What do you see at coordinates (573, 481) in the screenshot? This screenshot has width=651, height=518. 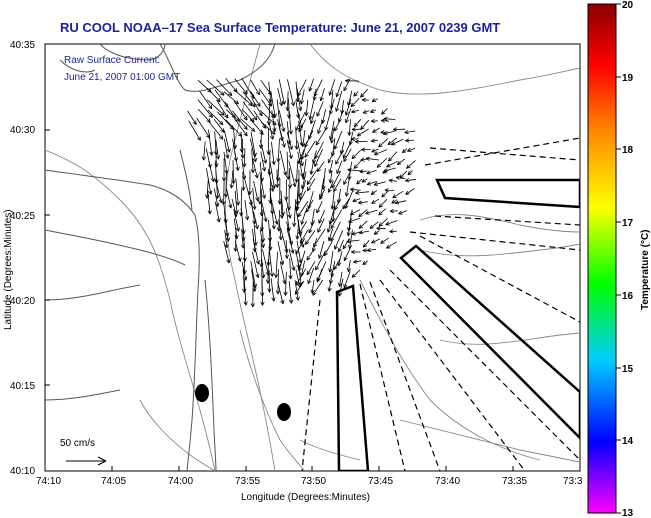 I see `x-tick-label: 73:3` at bounding box center [573, 481].